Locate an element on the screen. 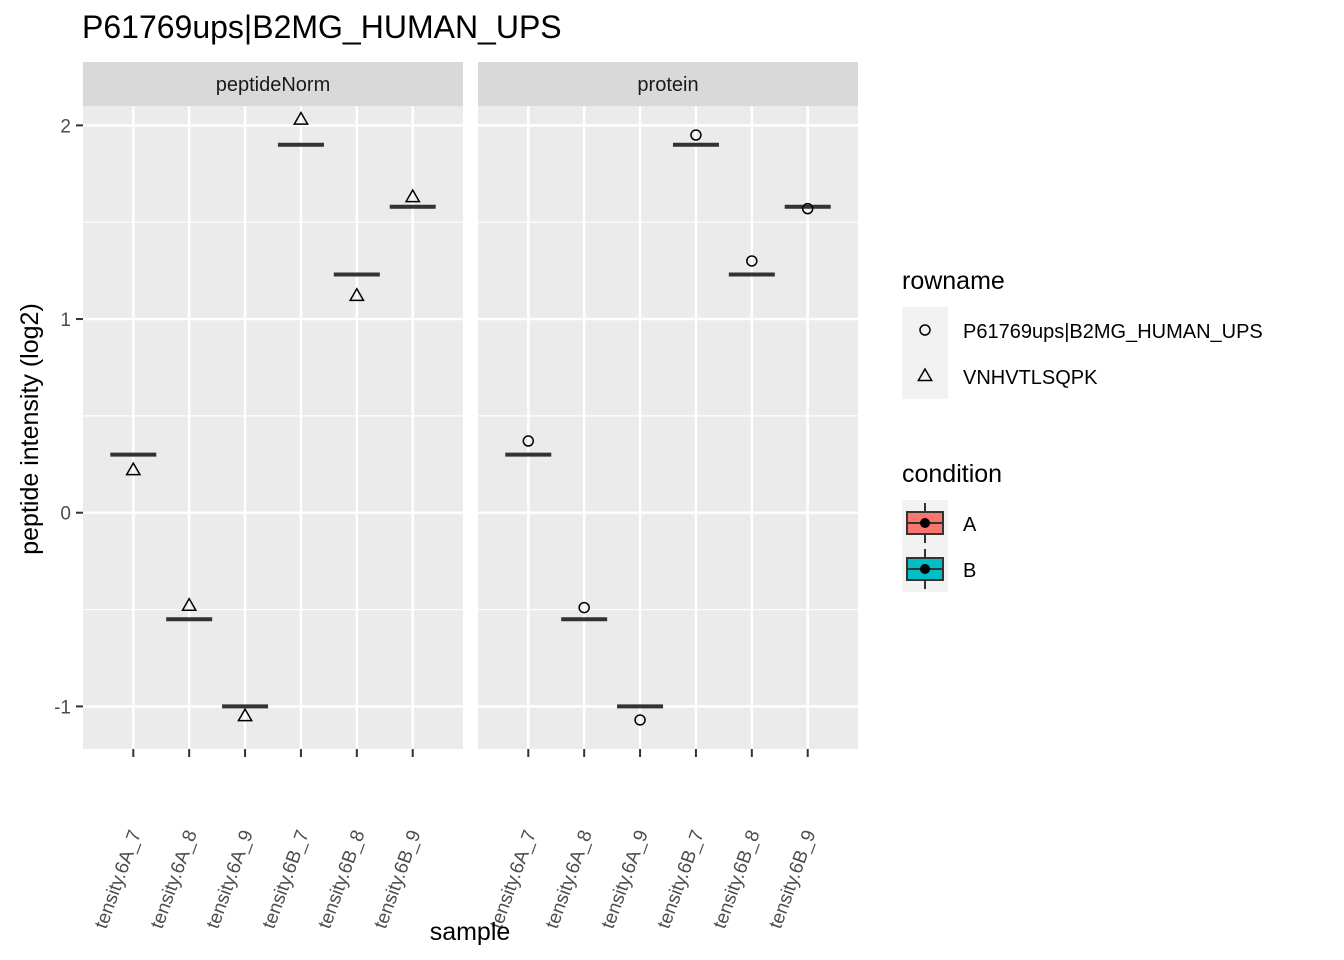 The height and width of the screenshot is (960, 1344). legend-label: B is located at coordinates (969, 571).